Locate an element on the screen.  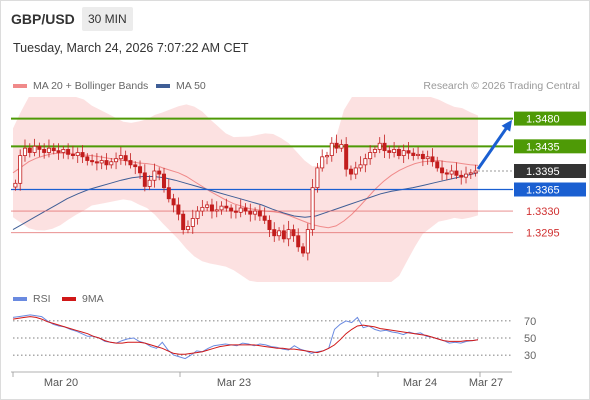
rsi-ma9-line is located at coordinates (245, 335).